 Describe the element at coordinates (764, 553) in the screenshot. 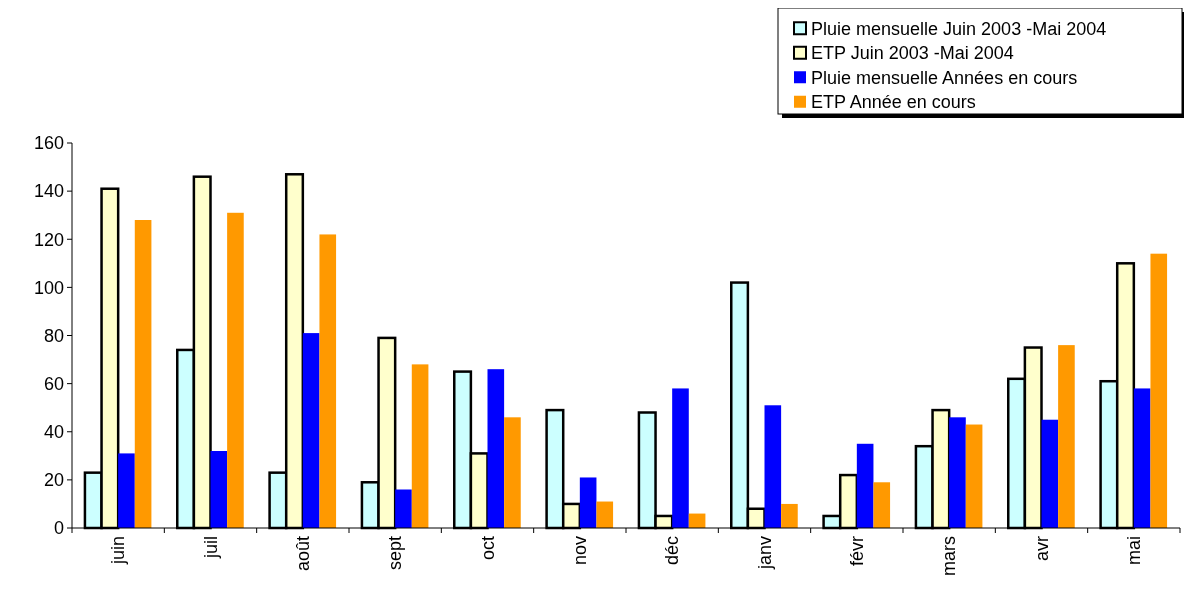

I see `x-tick-label: janv` at that location.